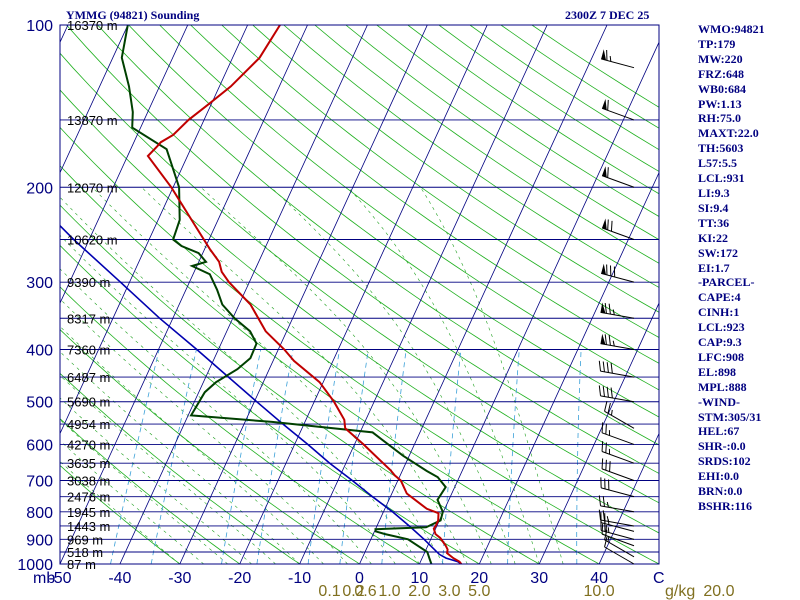  What do you see at coordinates (88, 497) in the screenshot?
I see `height-label: 2476 m` at bounding box center [88, 497].